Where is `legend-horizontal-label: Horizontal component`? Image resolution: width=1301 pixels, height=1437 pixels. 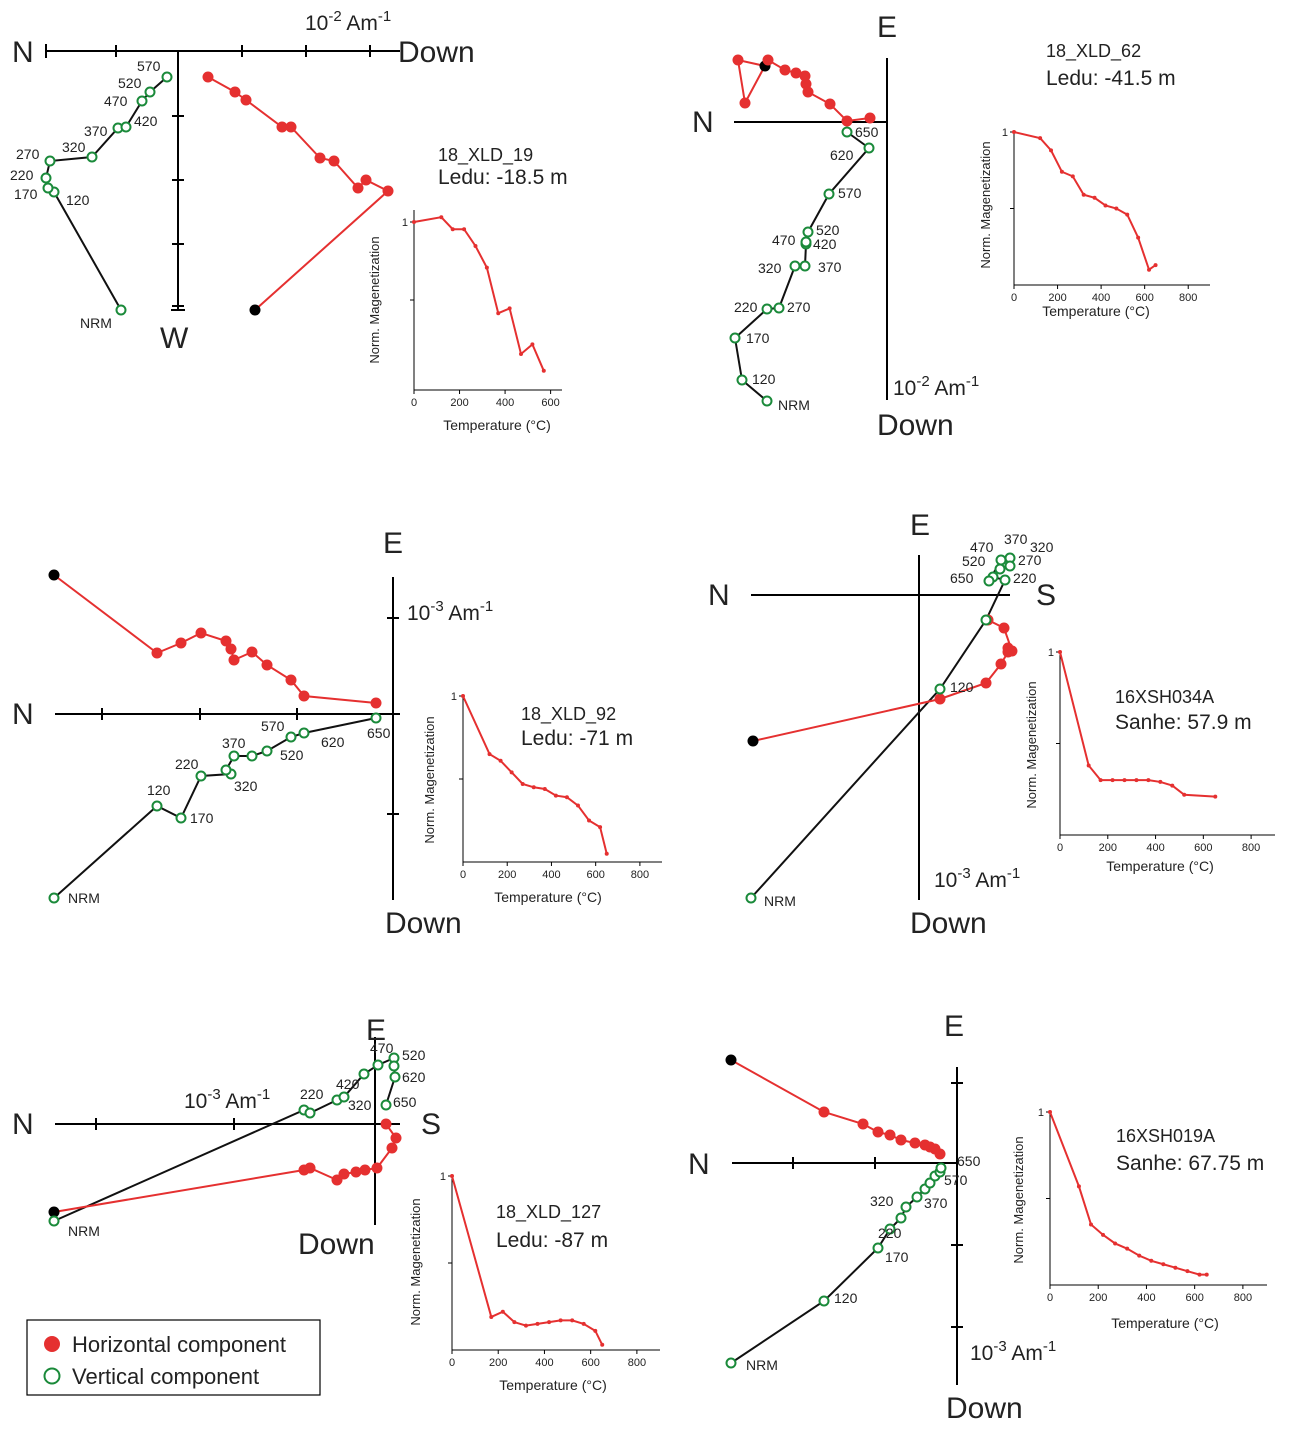
legend-horizontal-label: Horizontal component is located at coordinates (179, 1344).